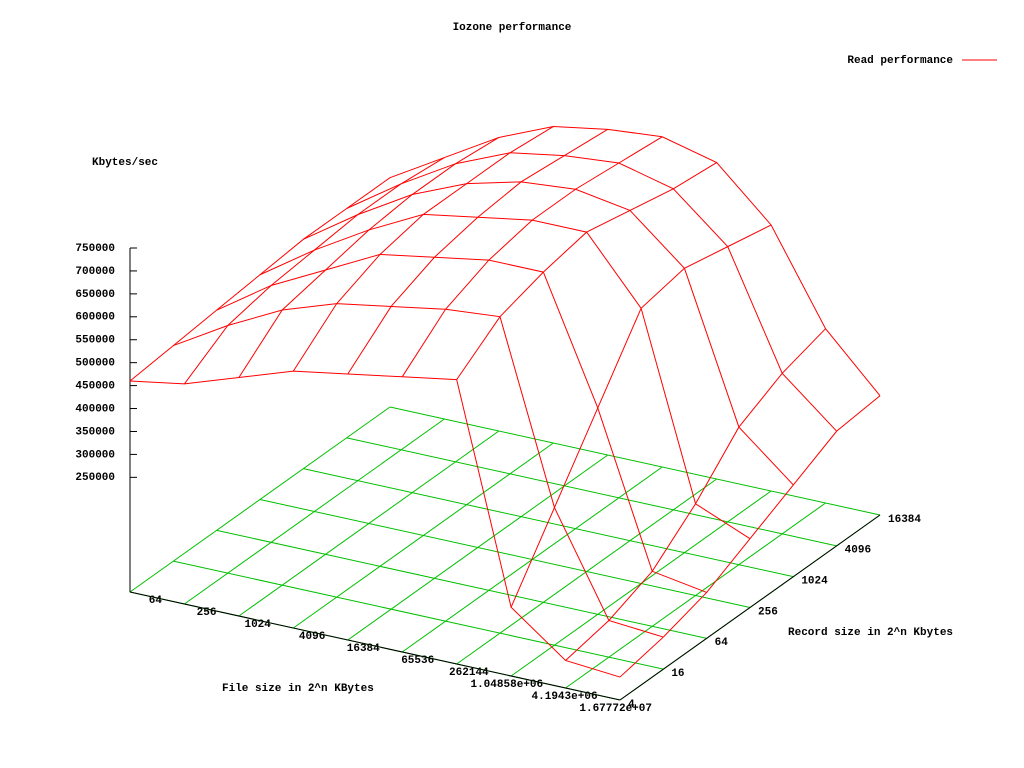  Describe the element at coordinates (417, 661) in the screenshot. I see `x-tick-label: 65536` at that location.